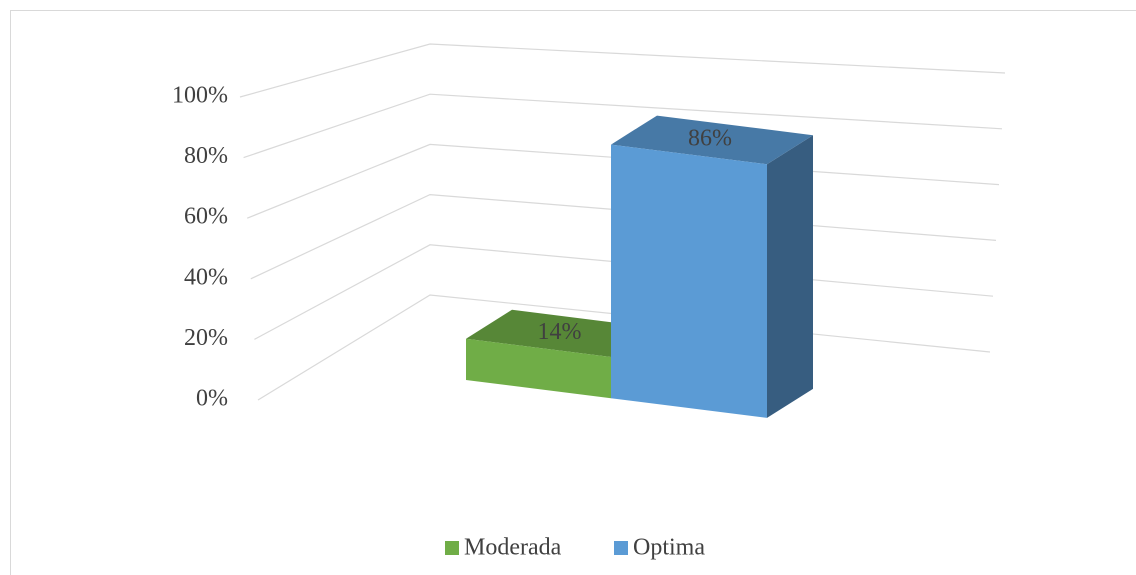 The width and height of the screenshot is (1136, 575). I want to click on legend-label: Moderada, so click(513, 548).